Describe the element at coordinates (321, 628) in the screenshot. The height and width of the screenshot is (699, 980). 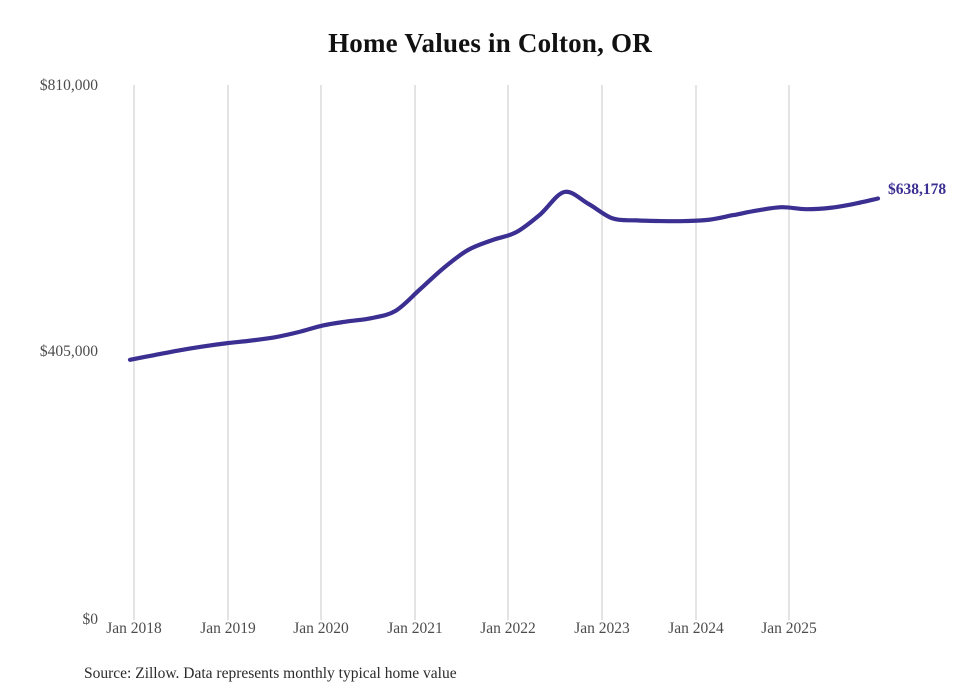
I see `x-tick-label-jan-2020: Jan 2020` at that location.